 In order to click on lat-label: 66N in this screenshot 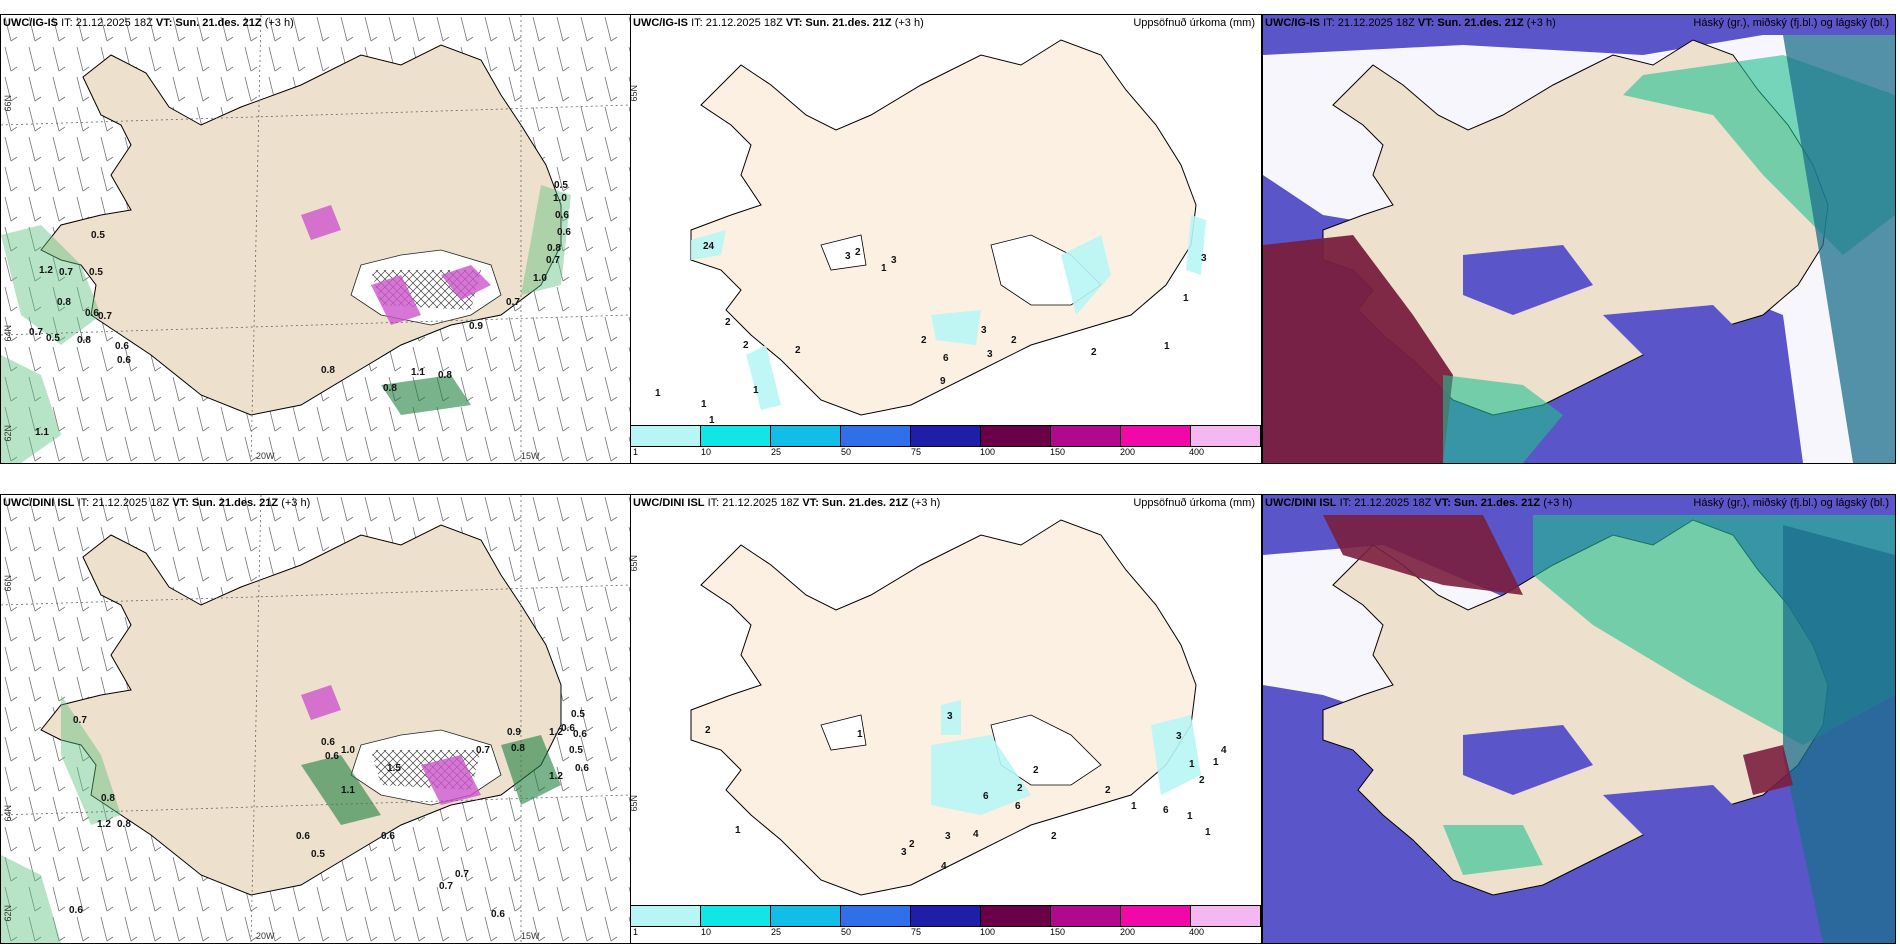, I will do `click(8, 103)`.